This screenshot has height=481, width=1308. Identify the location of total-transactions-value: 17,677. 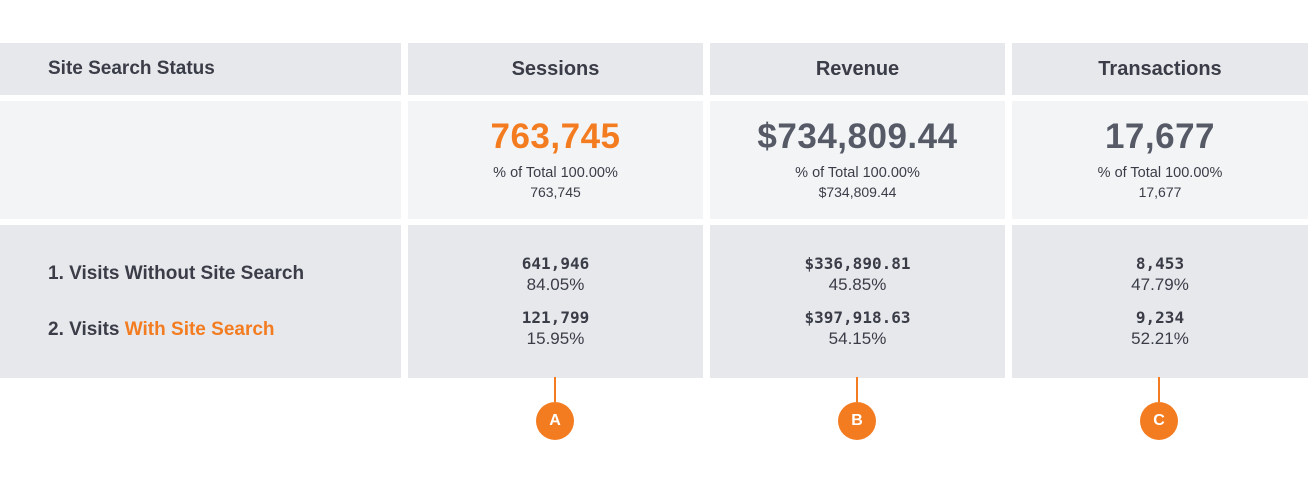
(1160, 136).